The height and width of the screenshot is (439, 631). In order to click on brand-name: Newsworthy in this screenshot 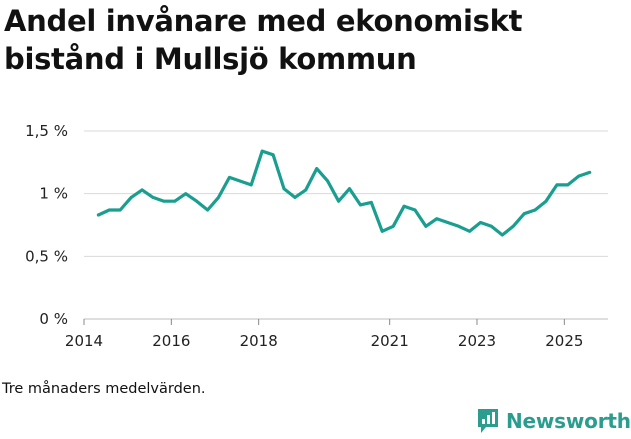, I will do `click(568, 421)`.